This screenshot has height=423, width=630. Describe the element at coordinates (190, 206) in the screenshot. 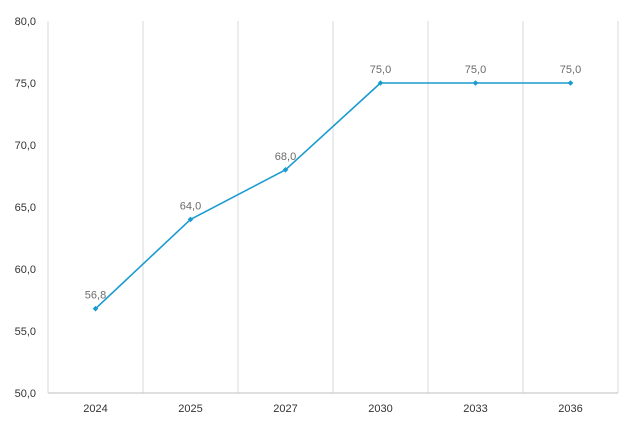

I see `data-label: 64,0` at that location.